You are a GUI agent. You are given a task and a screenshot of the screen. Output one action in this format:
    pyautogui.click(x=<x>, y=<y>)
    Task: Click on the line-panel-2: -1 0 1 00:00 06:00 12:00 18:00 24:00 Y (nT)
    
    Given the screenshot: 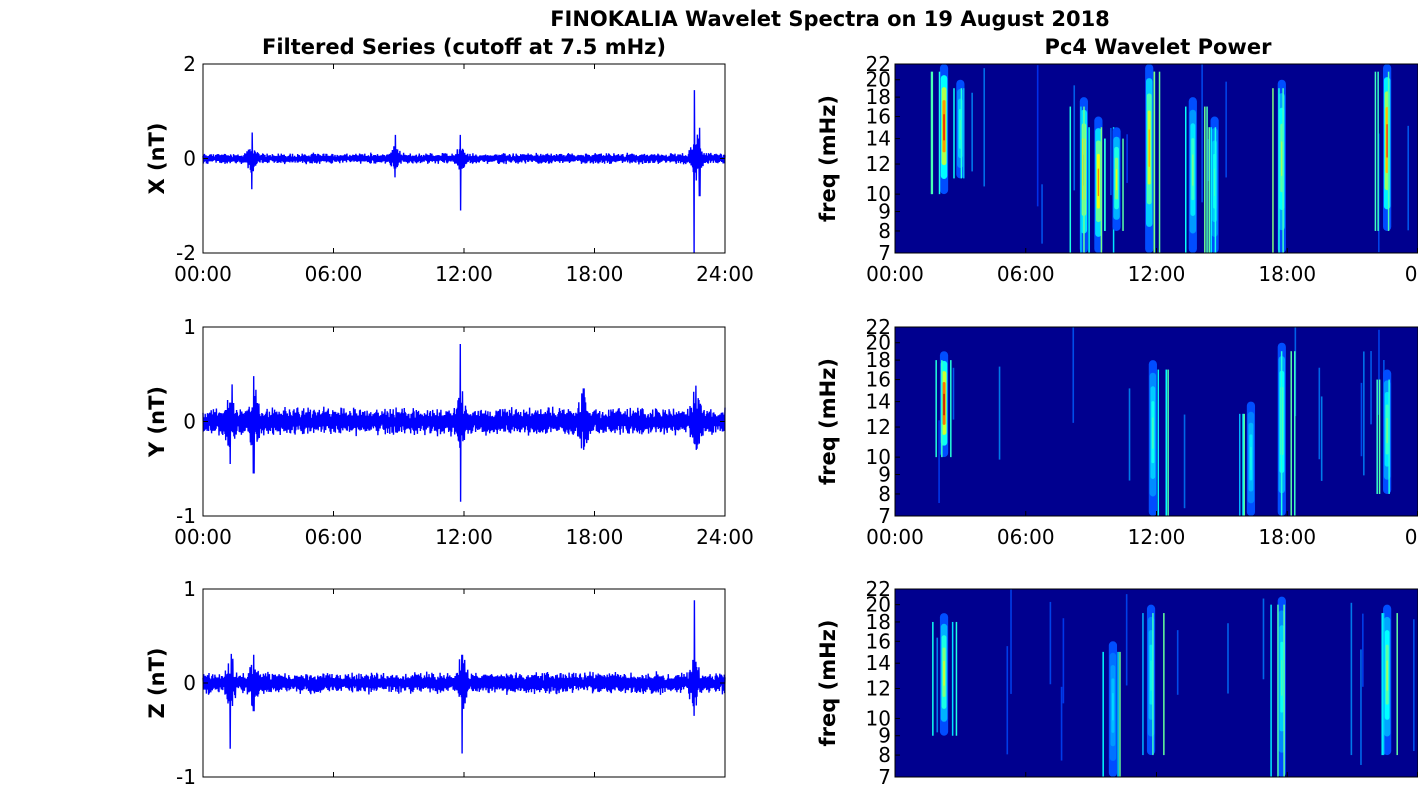 What is the action you would take?
    pyautogui.click(x=449, y=432)
    